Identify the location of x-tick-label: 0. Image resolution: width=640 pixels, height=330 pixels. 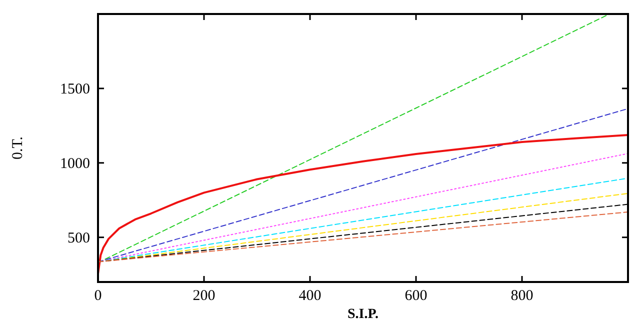
(98, 296).